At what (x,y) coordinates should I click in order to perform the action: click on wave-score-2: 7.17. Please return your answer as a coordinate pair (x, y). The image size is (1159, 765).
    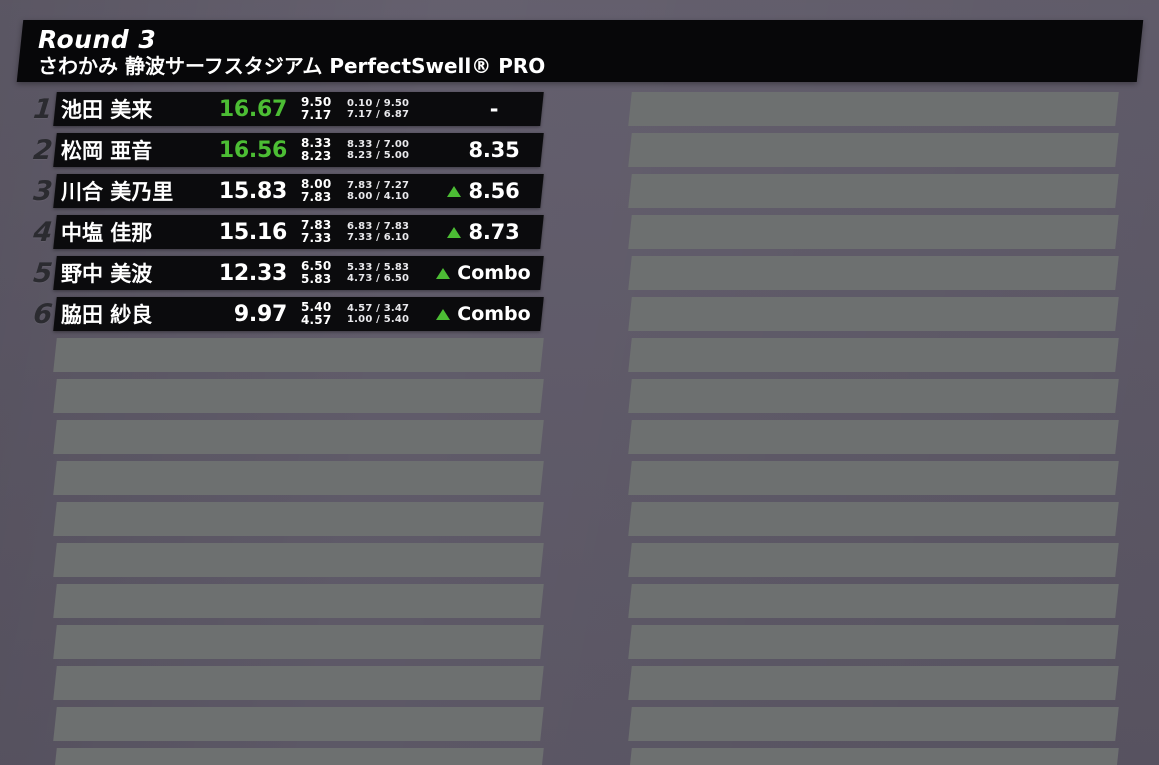
    Looking at the image, I should click on (316, 115).